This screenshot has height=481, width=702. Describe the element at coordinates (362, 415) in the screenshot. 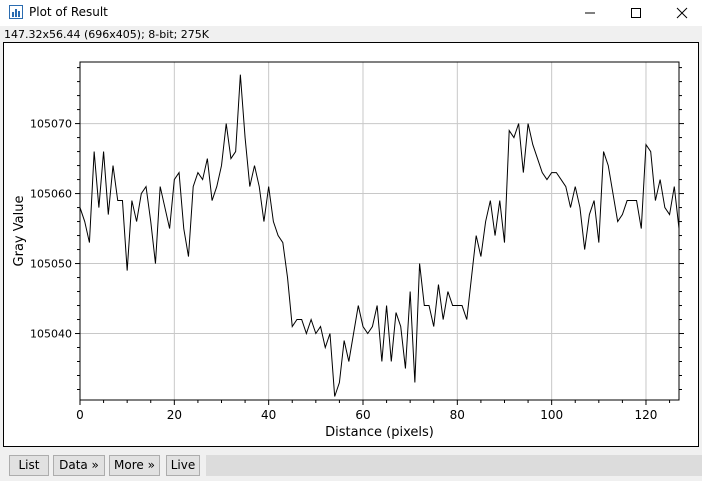

I see `x-tick-label: 60` at that location.